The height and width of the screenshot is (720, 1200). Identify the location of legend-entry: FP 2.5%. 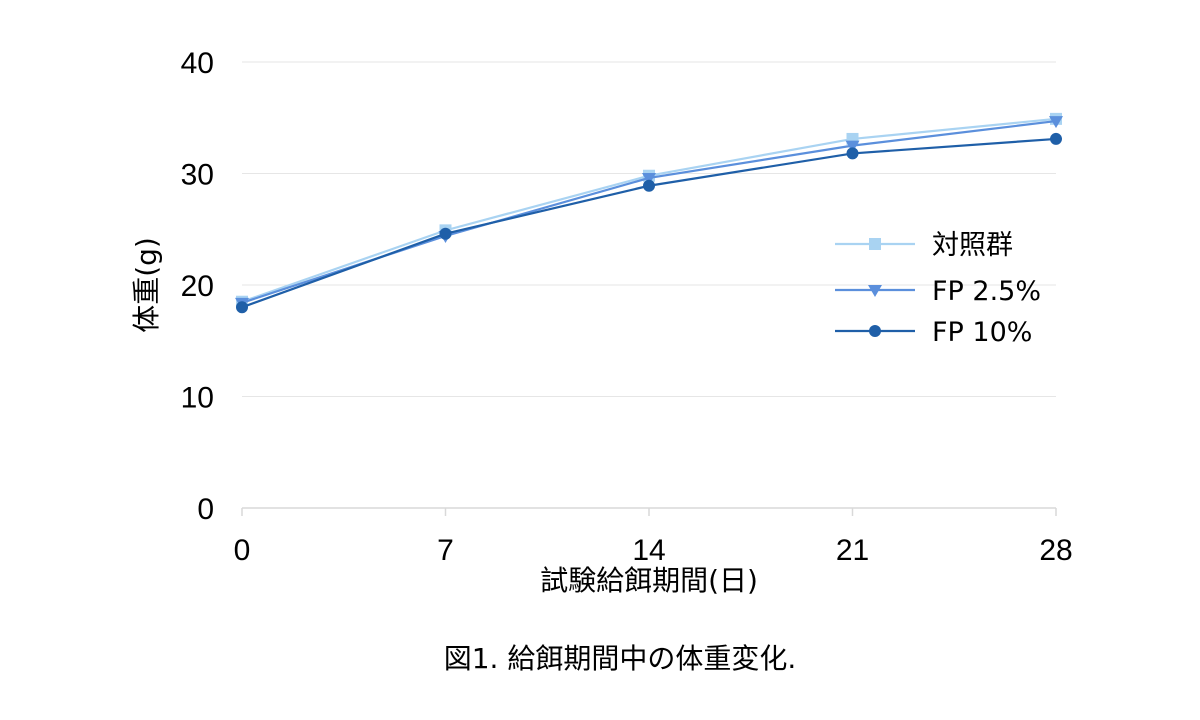
(938, 291).